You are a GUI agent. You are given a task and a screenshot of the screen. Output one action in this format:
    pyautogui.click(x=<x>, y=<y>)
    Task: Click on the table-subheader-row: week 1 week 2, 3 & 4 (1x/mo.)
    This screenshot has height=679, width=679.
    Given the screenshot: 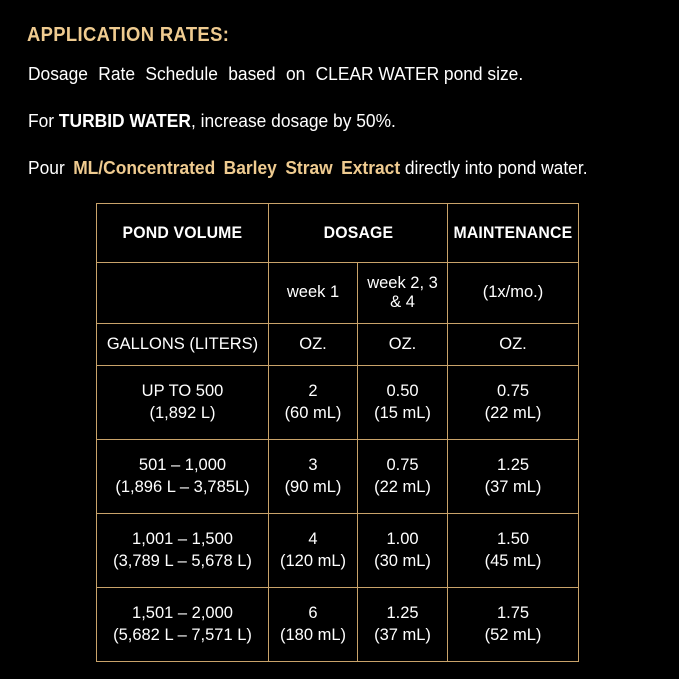 What is the action you would take?
    pyautogui.click(x=338, y=293)
    